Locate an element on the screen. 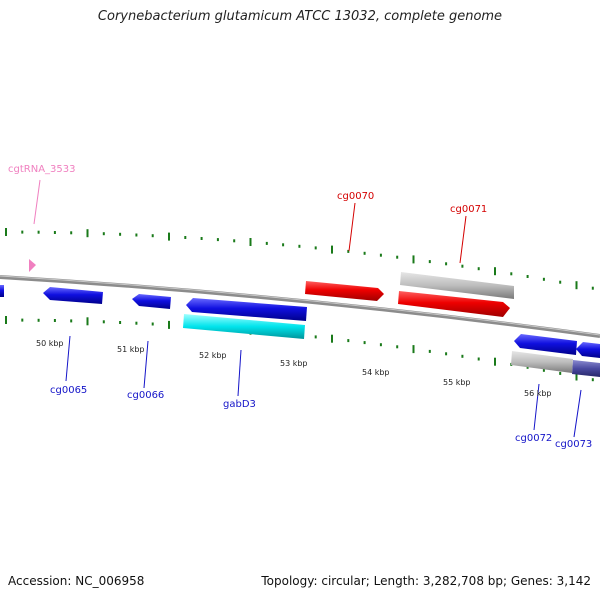 This screenshot has height=600, width=600. gene-cg0072-arrow is located at coordinates (545, 344).